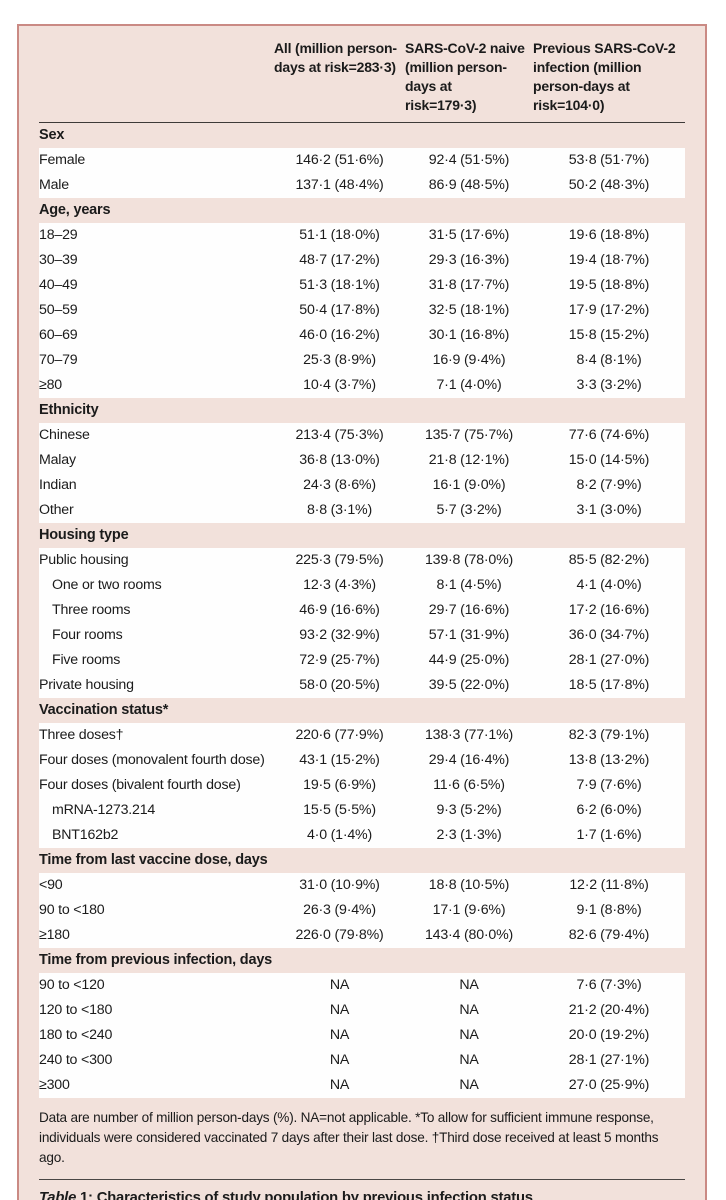 The height and width of the screenshot is (1200, 726). Describe the element at coordinates (609, 185) in the screenshot. I see `row-value: 50·2 (48·3%)` at that location.